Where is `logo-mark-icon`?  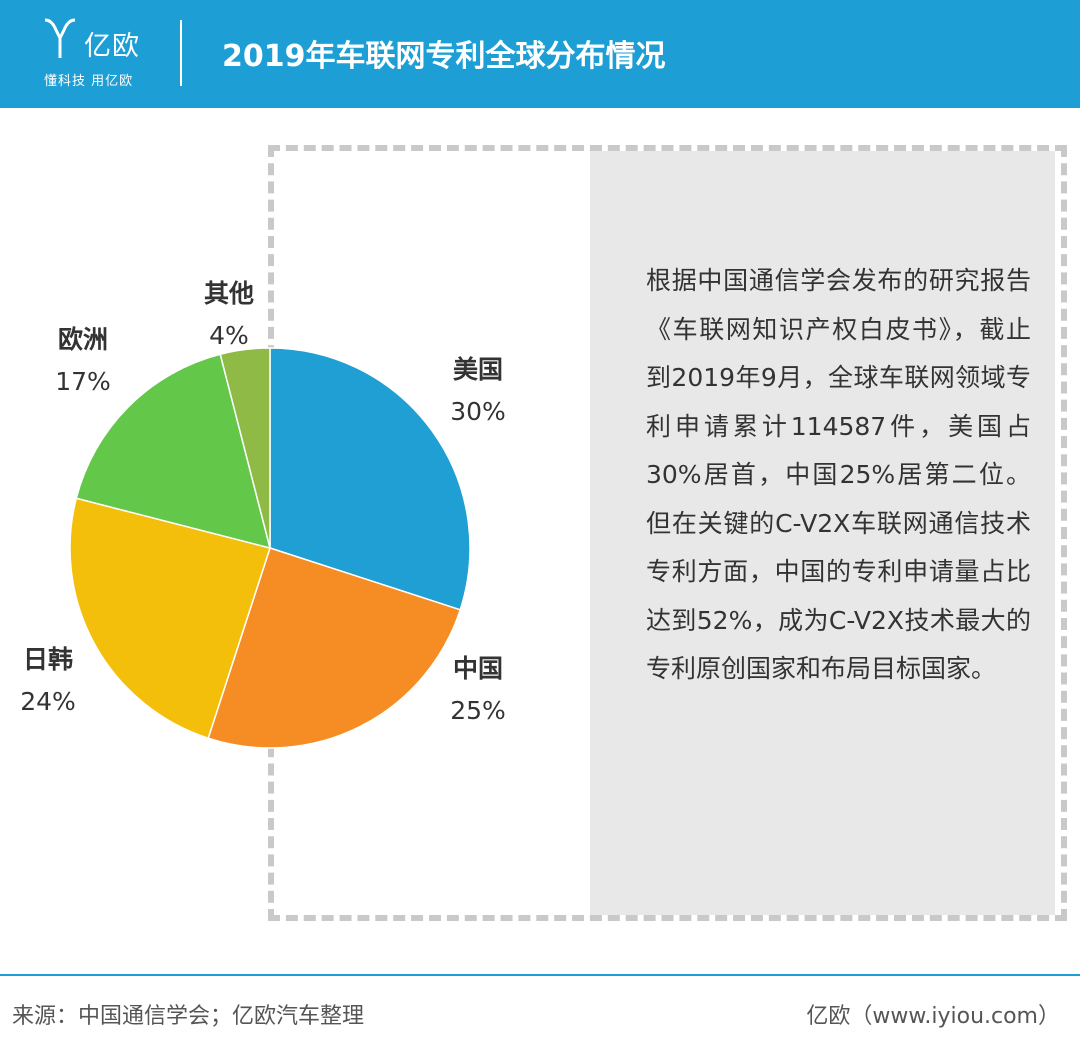 logo-mark-icon is located at coordinates (60, 38).